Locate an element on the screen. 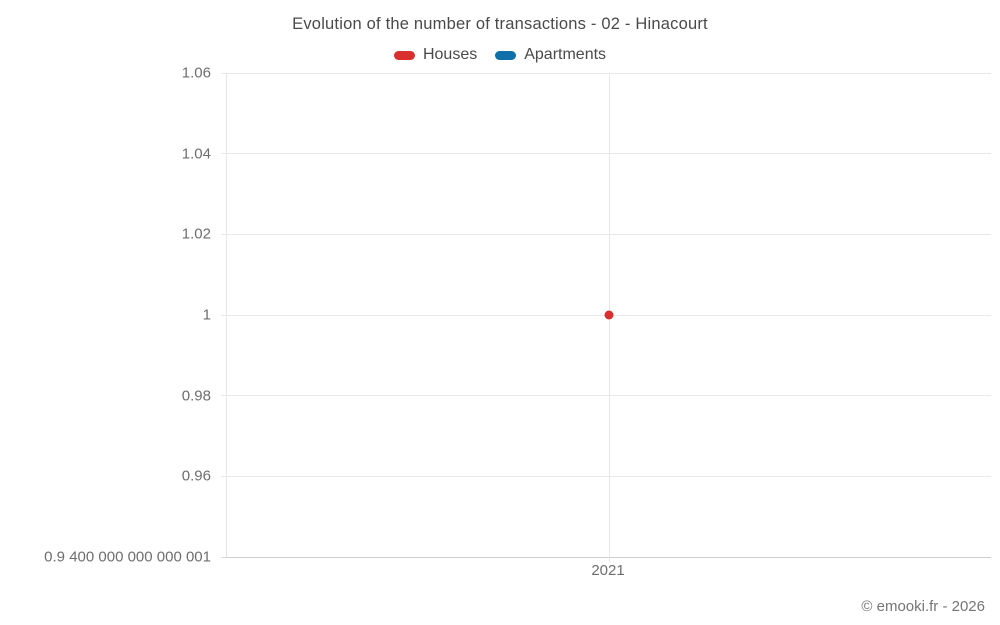  y-axis-tick is located at coordinates (224, 557).